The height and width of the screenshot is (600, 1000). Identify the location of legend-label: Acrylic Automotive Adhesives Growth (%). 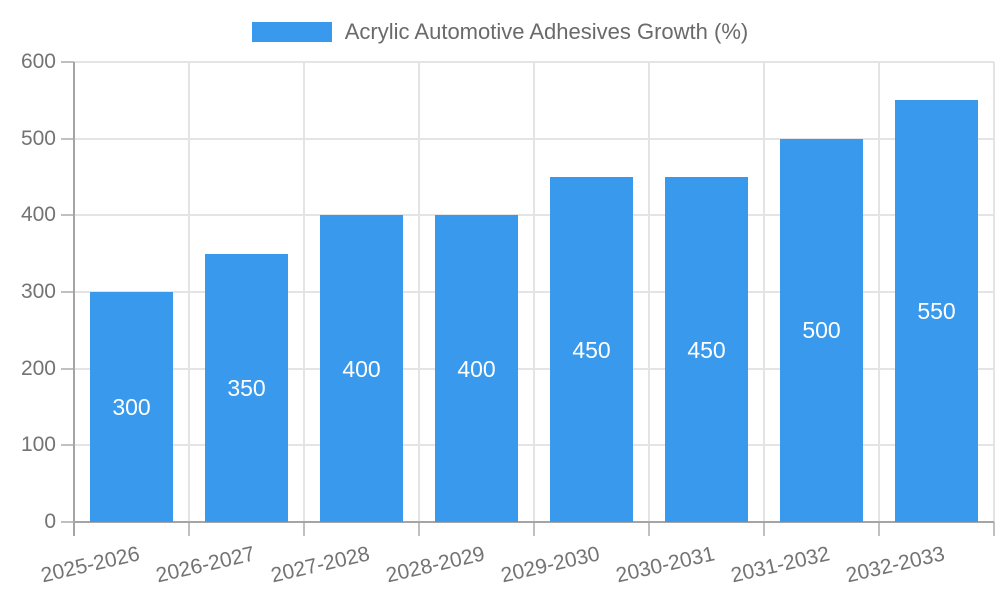
(546, 31).